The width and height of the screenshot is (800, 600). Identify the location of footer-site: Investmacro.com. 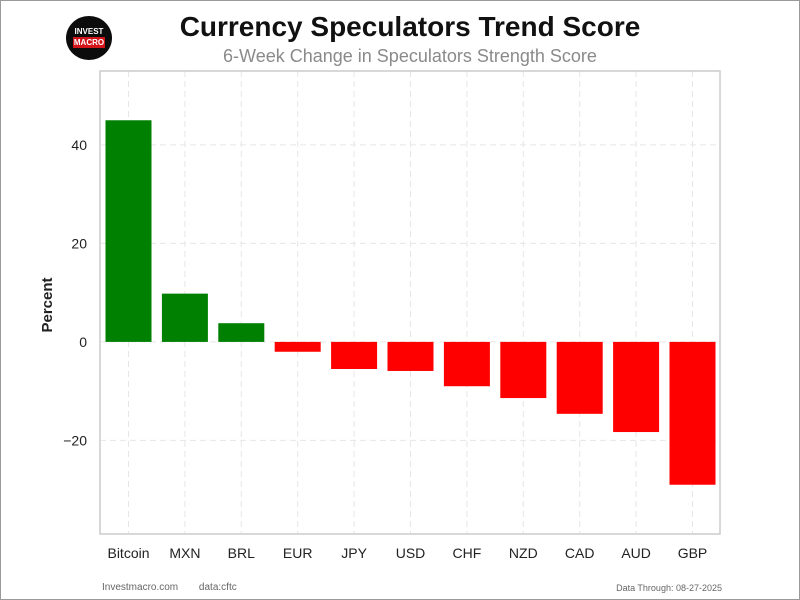
(140, 587).